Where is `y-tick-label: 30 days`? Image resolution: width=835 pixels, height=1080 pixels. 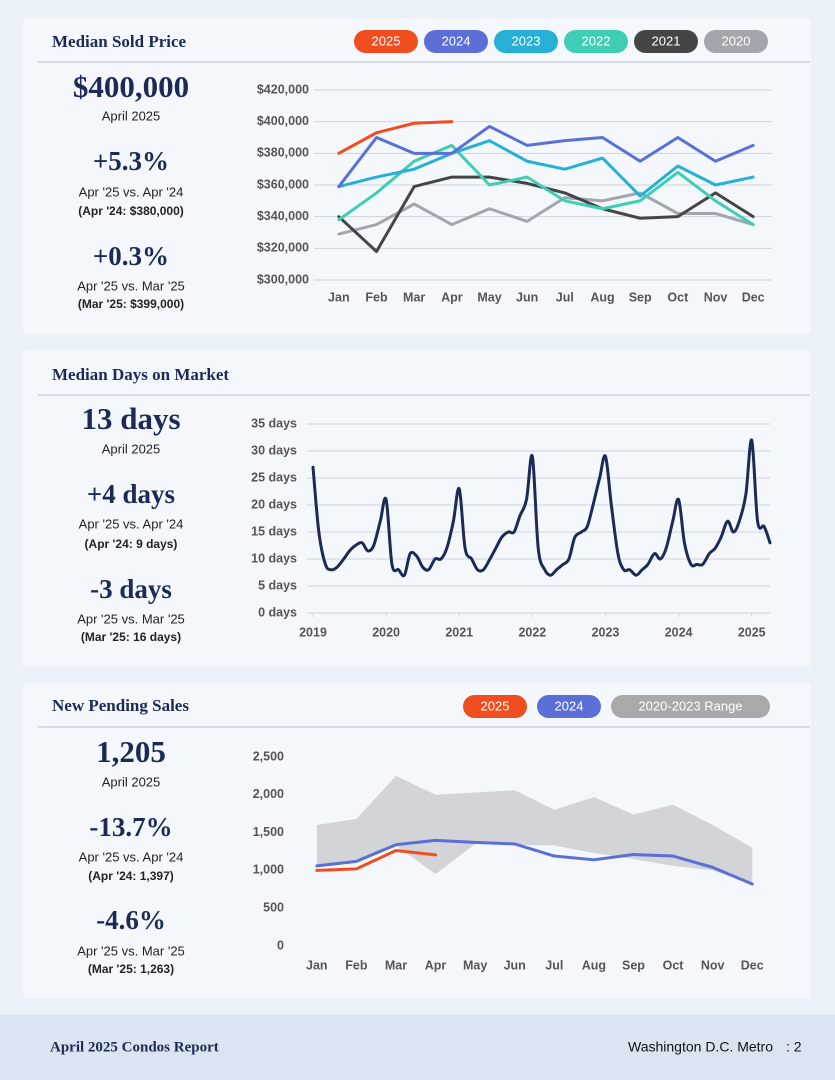 y-tick-label: 30 days is located at coordinates (274, 450).